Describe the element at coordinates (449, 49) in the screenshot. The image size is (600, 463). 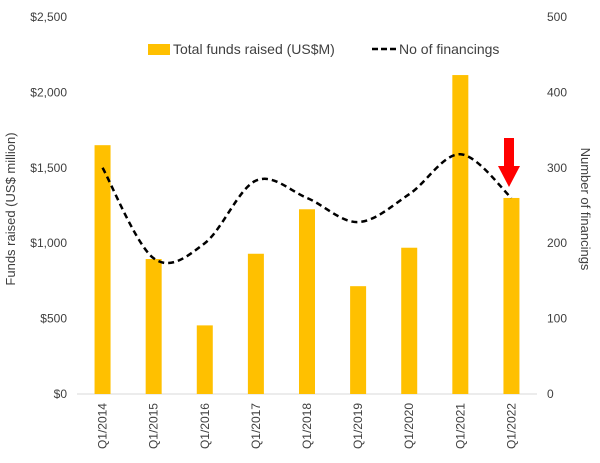
I see `legend-label-financings: No of financings` at that location.